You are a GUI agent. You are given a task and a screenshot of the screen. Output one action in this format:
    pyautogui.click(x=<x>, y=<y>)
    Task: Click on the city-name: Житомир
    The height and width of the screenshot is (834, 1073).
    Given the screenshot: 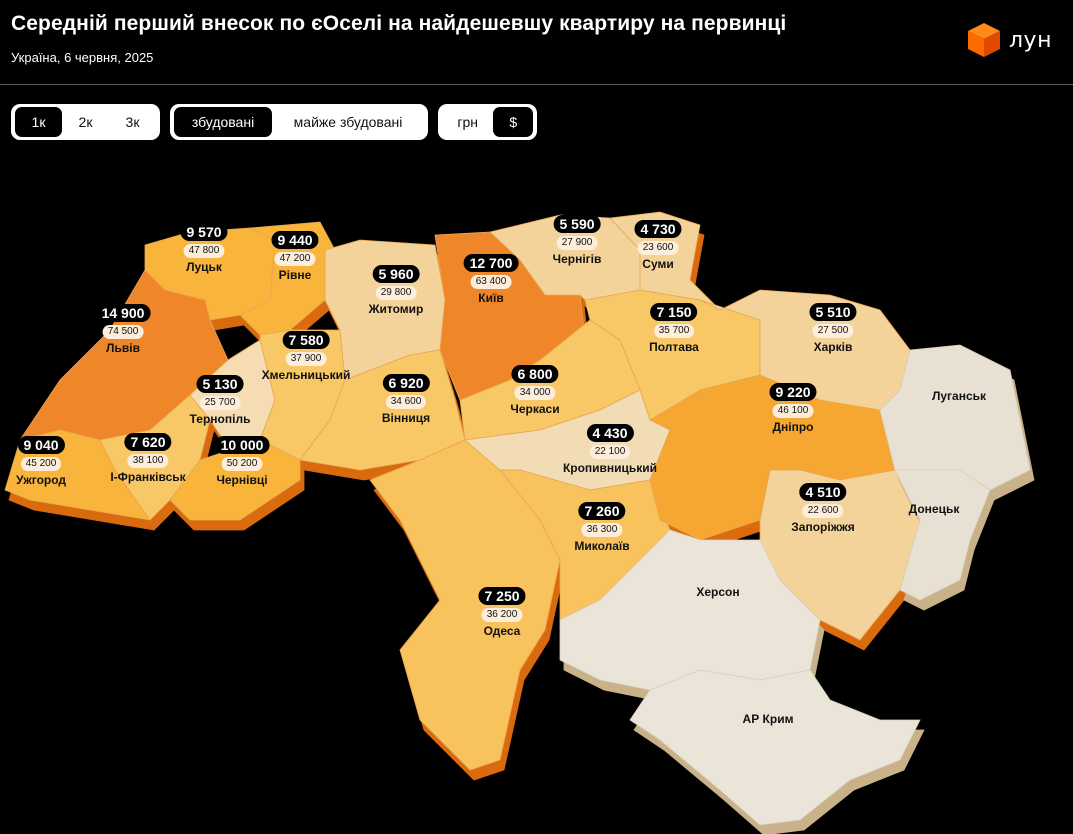 What is the action you would take?
    pyautogui.click(x=396, y=309)
    